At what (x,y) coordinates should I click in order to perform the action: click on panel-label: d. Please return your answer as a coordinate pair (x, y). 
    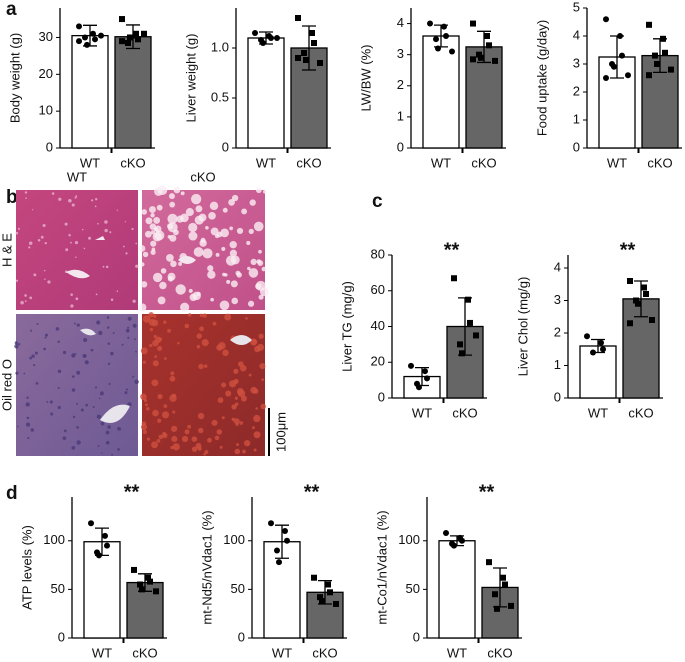
    Looking at the image, I should click on (12, 493).